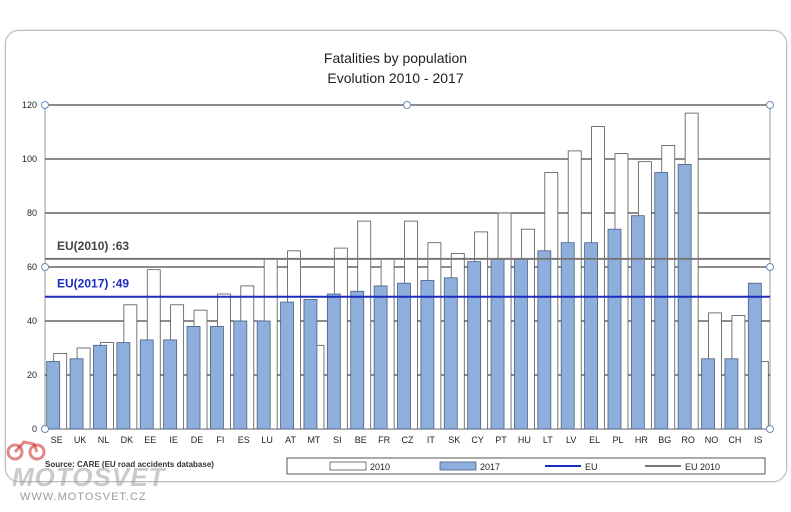  Describe the element at coordinates (267, 440) in the screenshot. I see `x-tick-label: LU` at that location.